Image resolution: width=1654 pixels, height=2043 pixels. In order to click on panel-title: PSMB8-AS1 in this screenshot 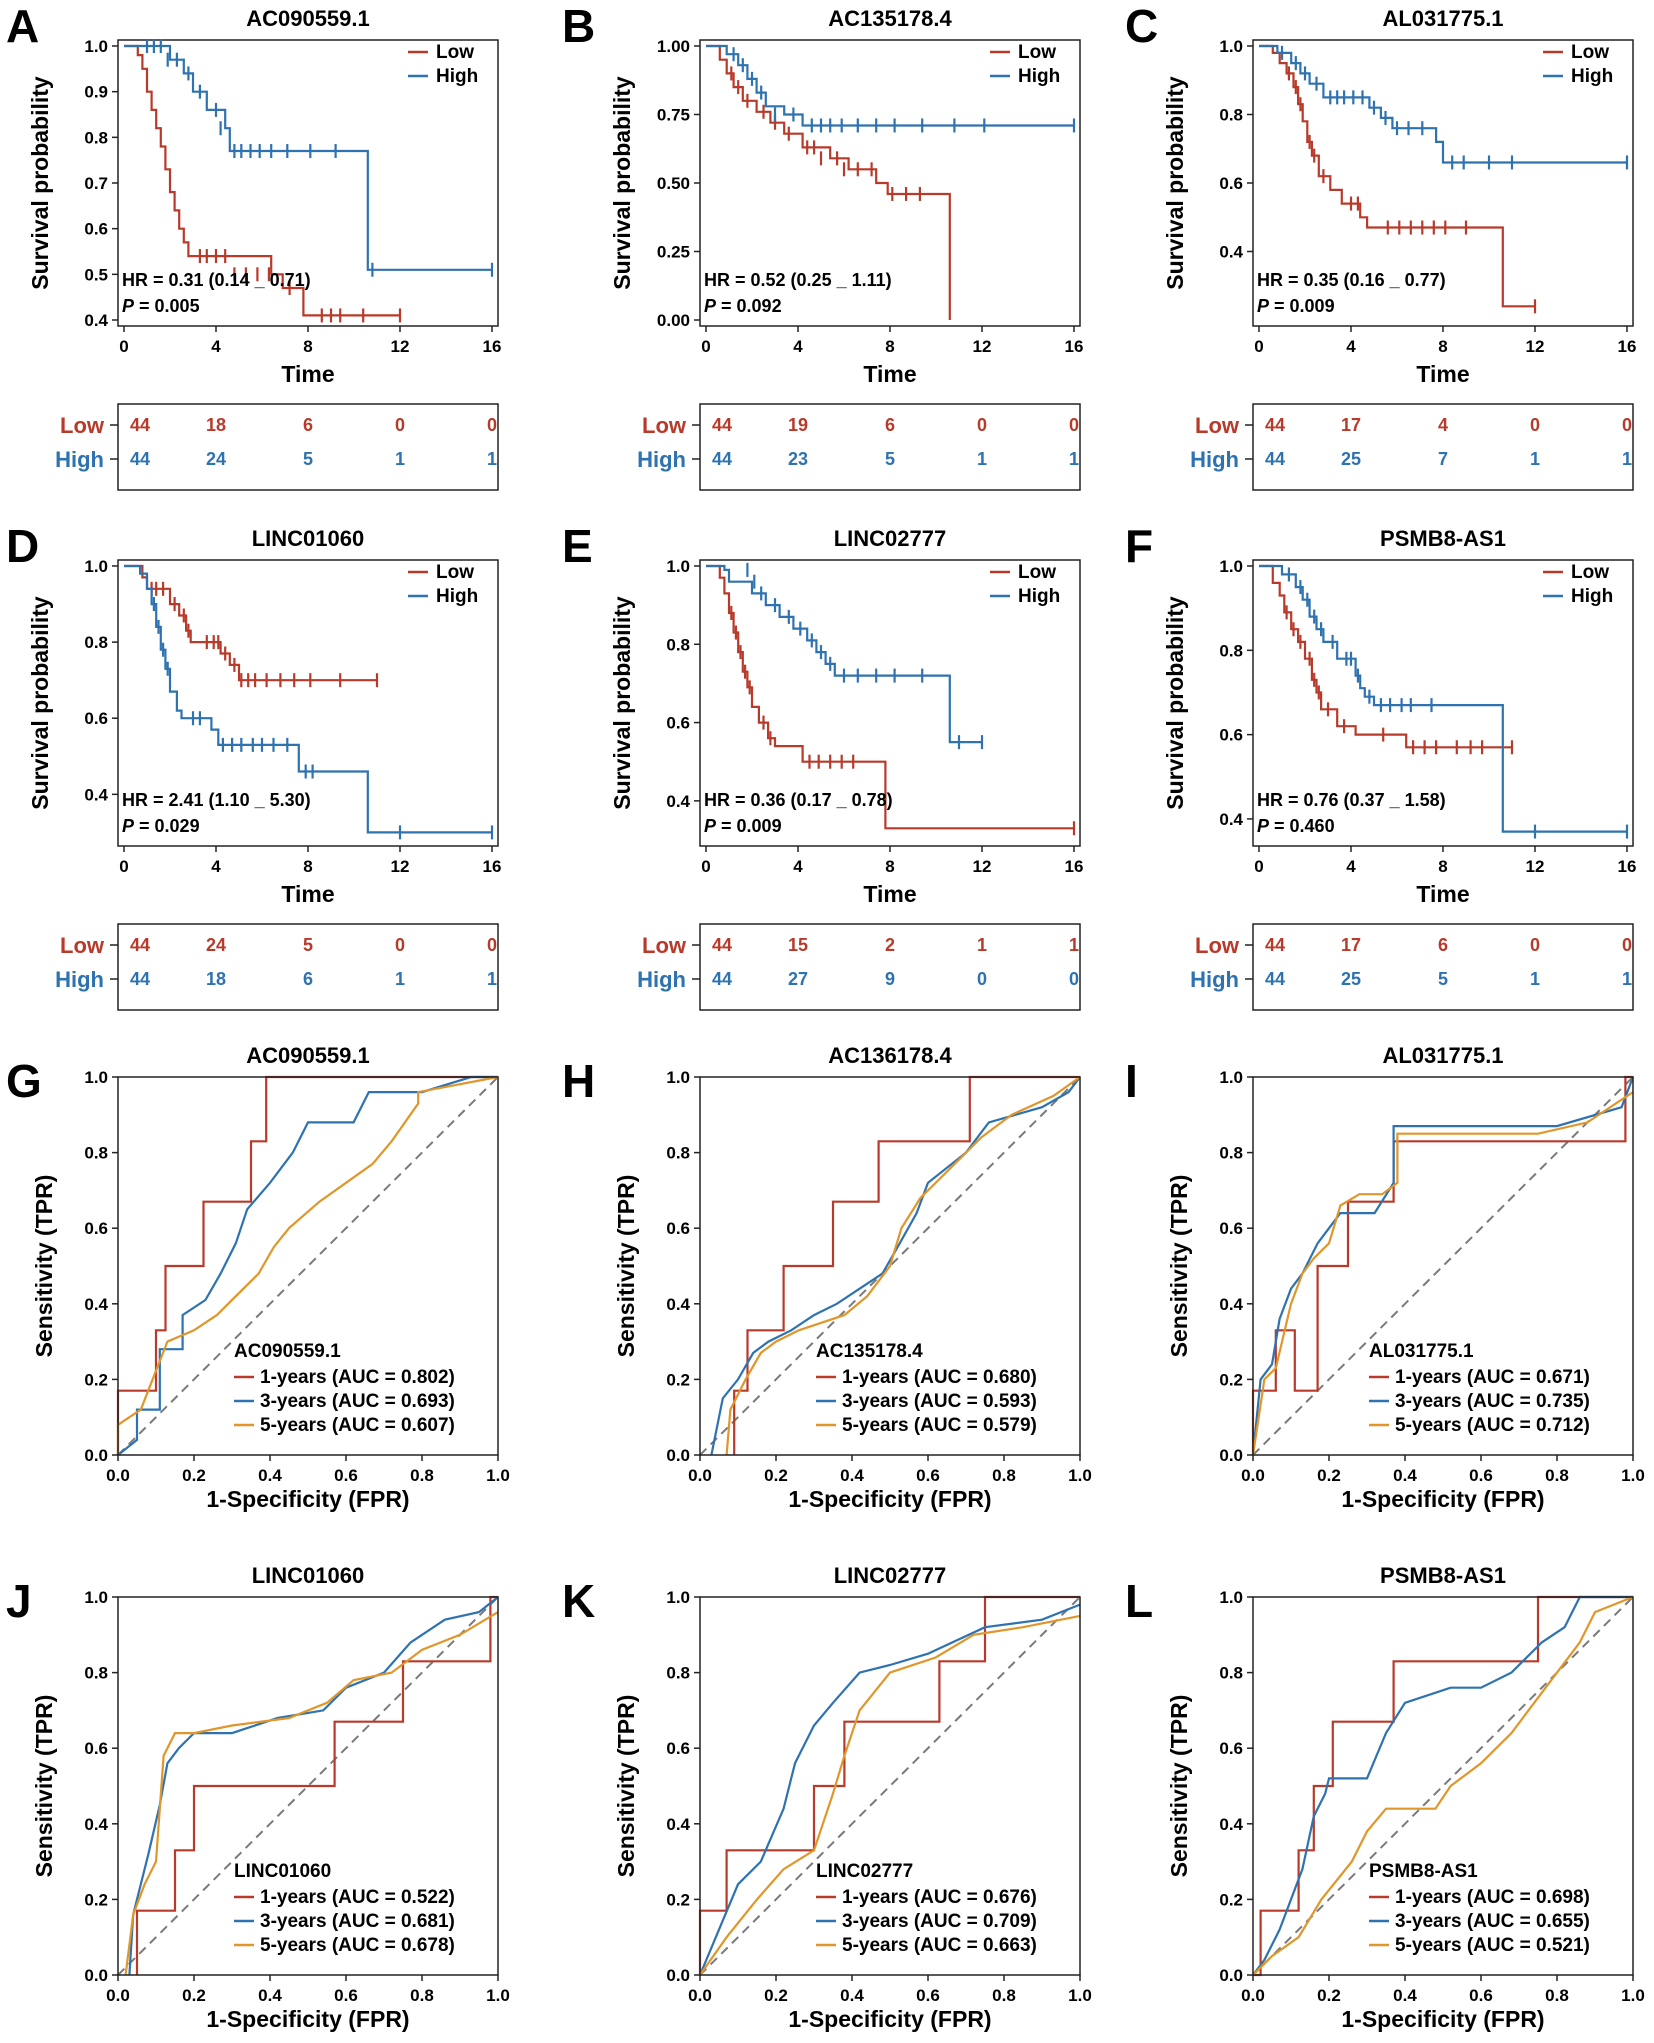, I will do `click(1443, 1575)`.